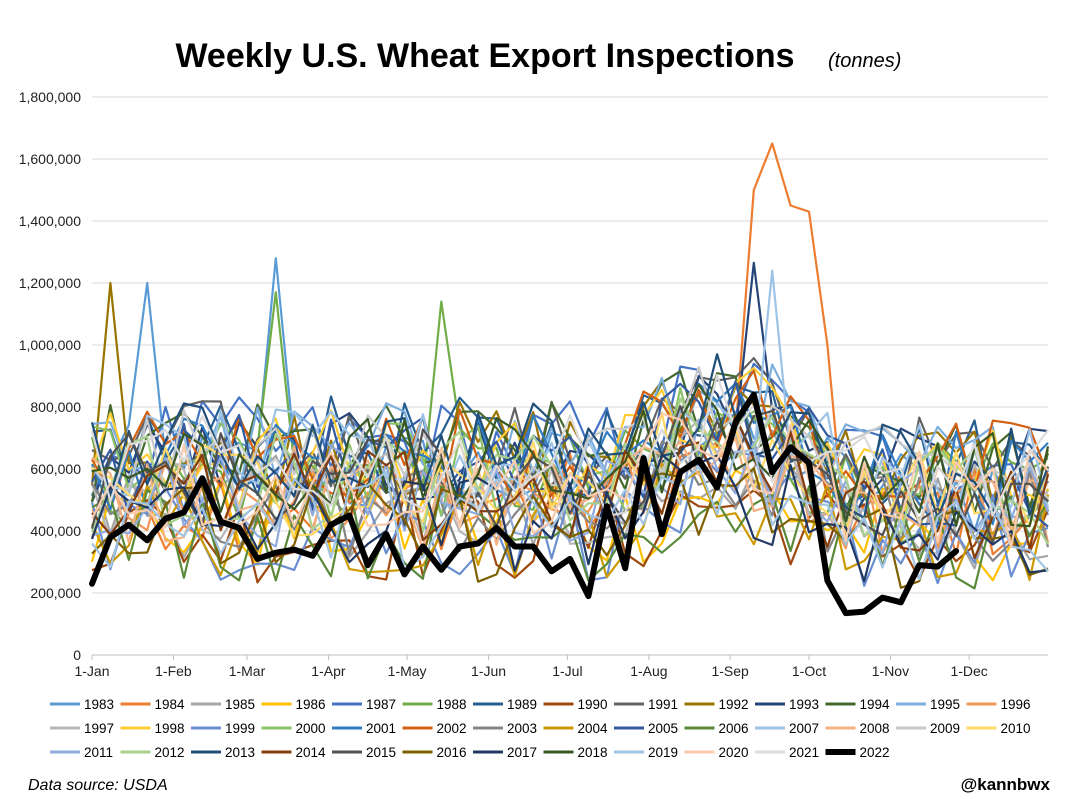 This screenshot has width=1086, height=812. Describe the element at coordinates (1016, 704) in the screenshot. I see `legend-label-1996: 1996` at that location.